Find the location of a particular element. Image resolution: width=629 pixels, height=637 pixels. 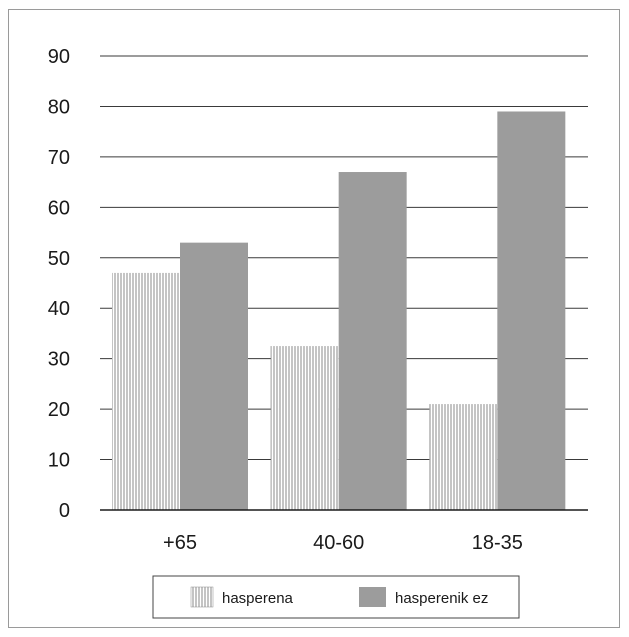

legend-swatch-hasperenik-ez is located at coordinates (372, 597).